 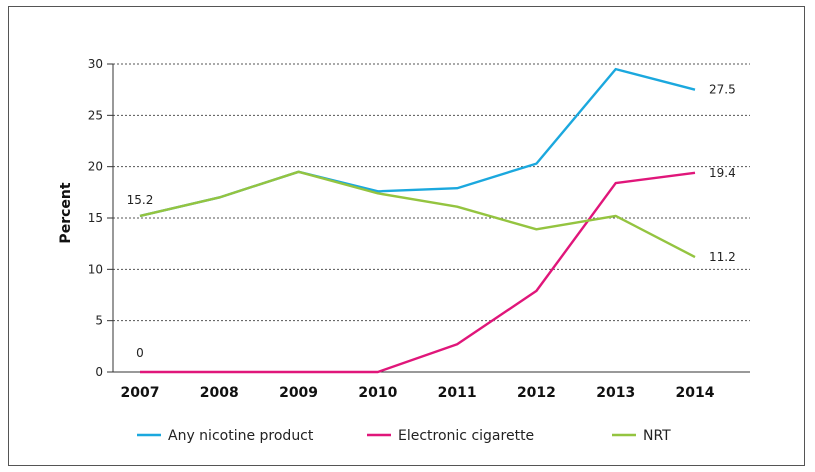 What do you see at coordinates (536, 393) in the screenshot?
I see `x-tick-label: 2012` at bounding box center [536, 393].